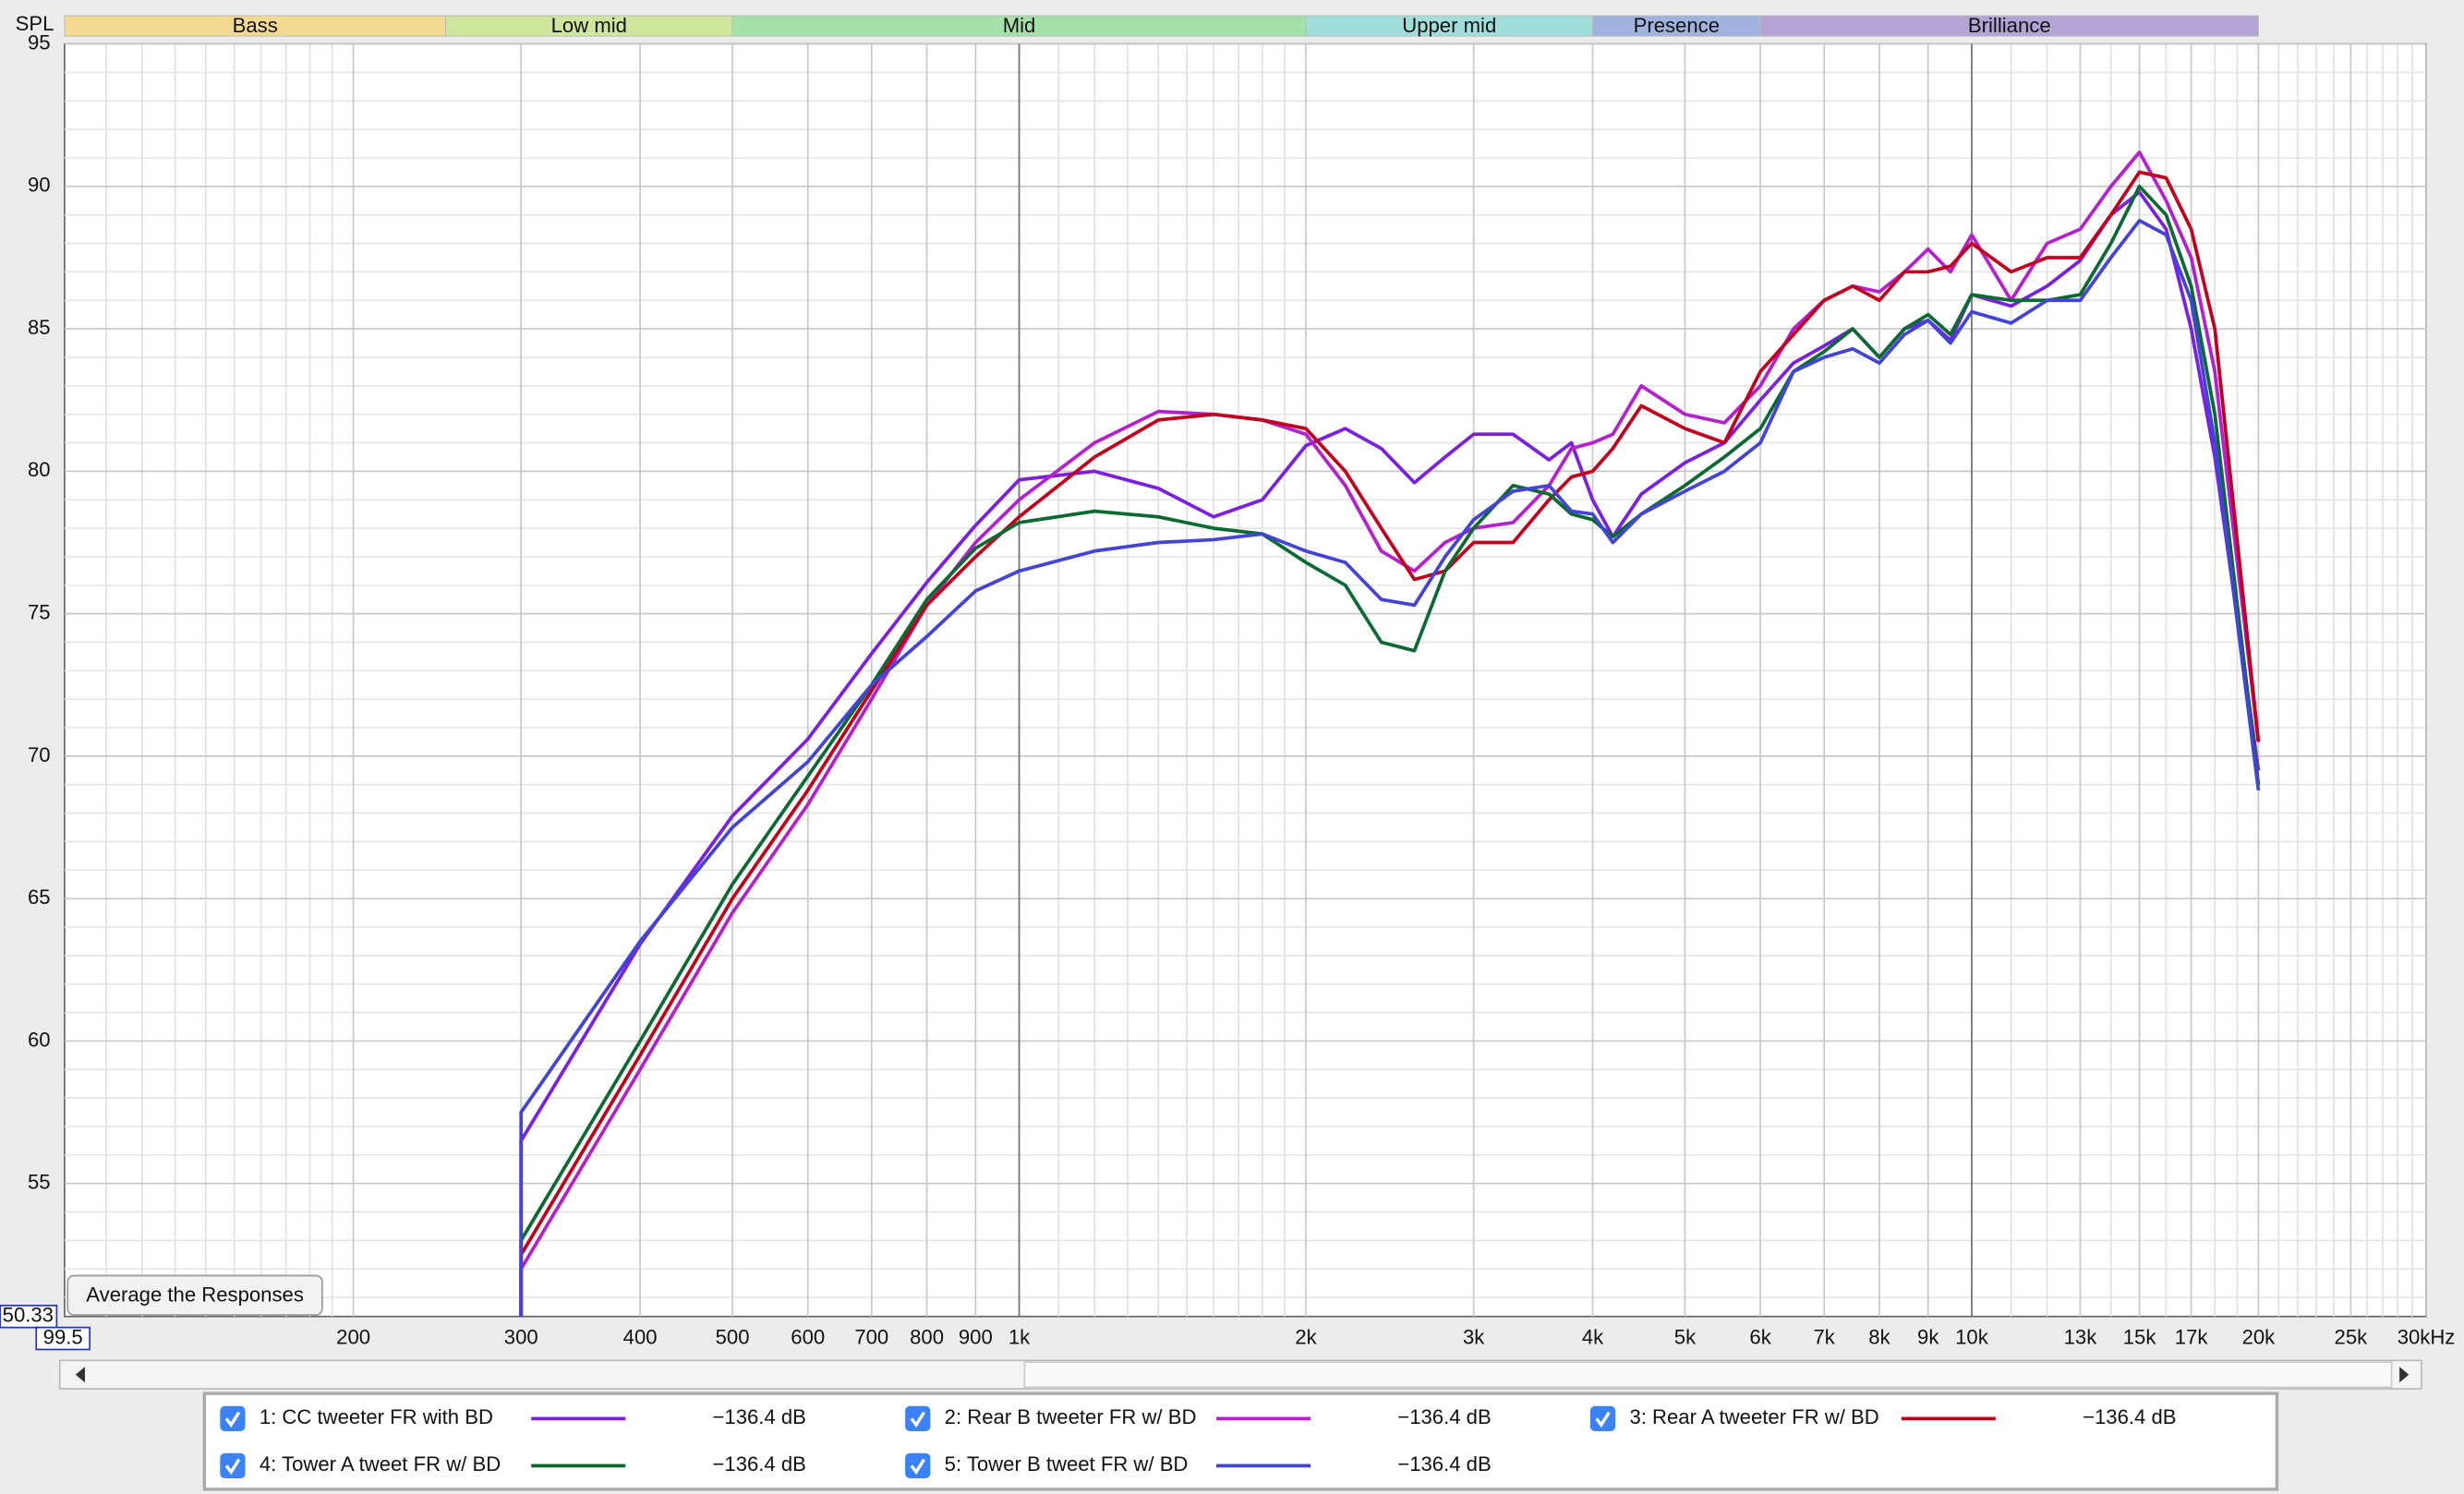  I want to click on y-tick-label: 60, so click(40, 1039).